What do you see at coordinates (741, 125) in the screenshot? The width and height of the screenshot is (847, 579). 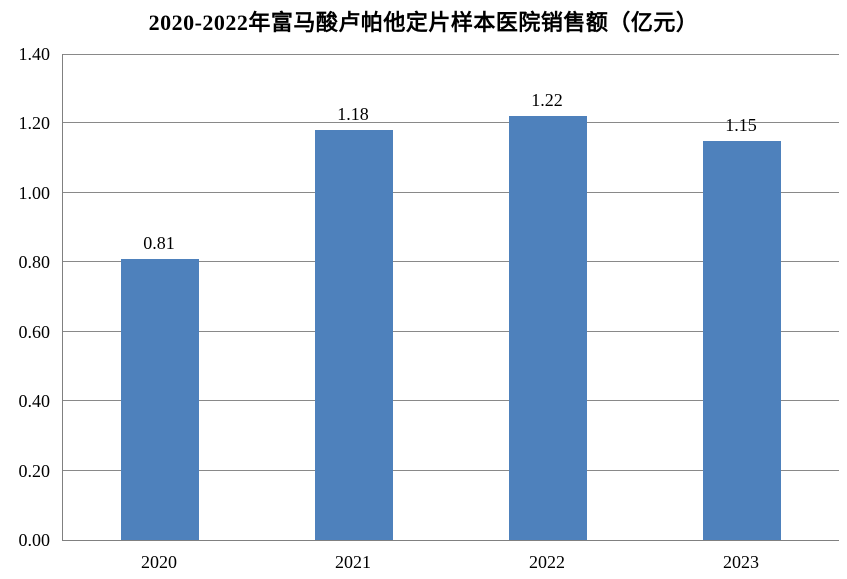 I see `bar-value-label: 1.15` at bounding box center [741, 125].